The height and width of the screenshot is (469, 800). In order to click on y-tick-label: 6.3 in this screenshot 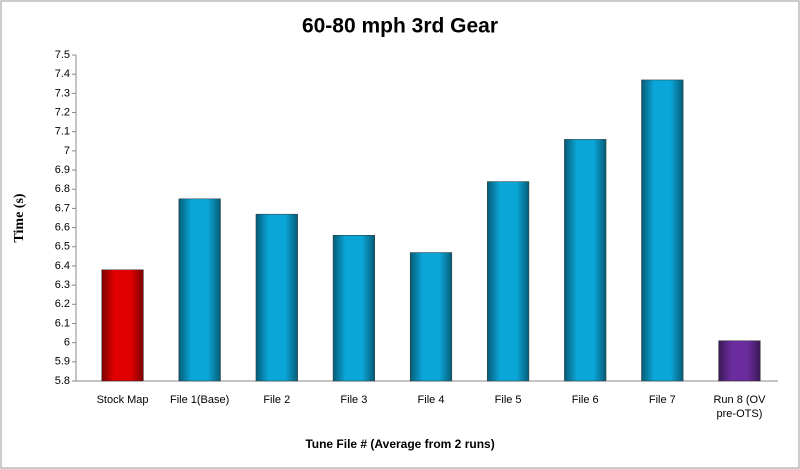, I will do `click(62, 285)`.